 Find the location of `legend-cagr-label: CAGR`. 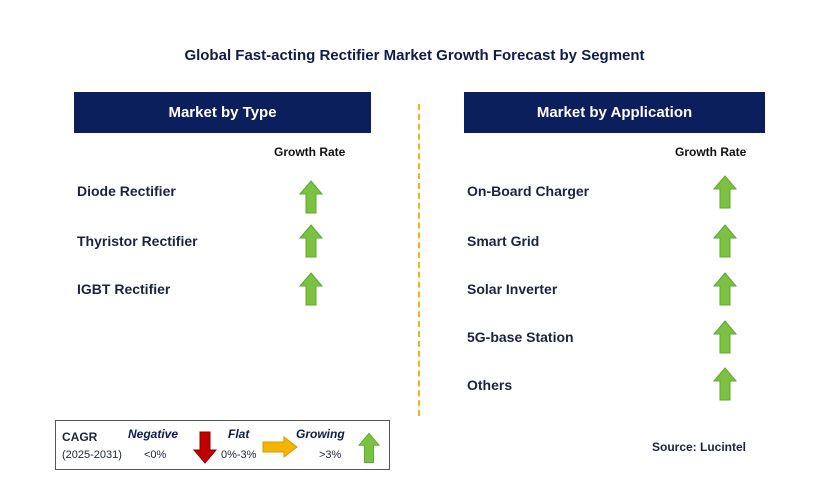

legend-cagr-label: CAGR is located at coordinates (80, 437).